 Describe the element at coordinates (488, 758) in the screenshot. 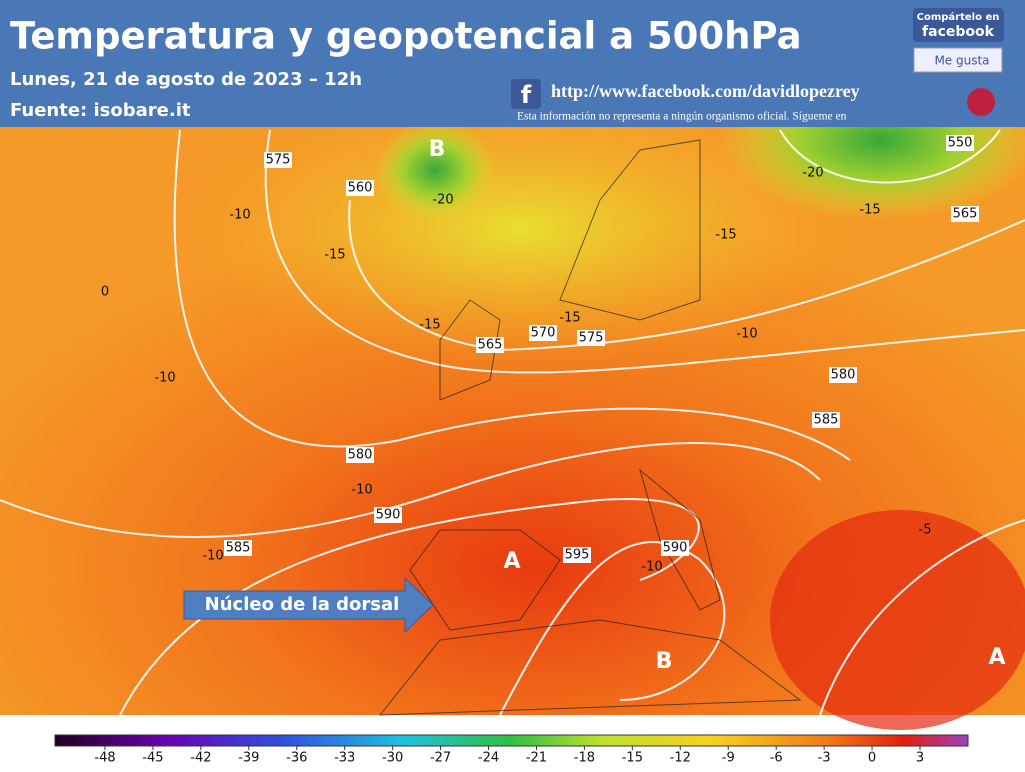

I see `colorbar-tick-label: -24` at that location.